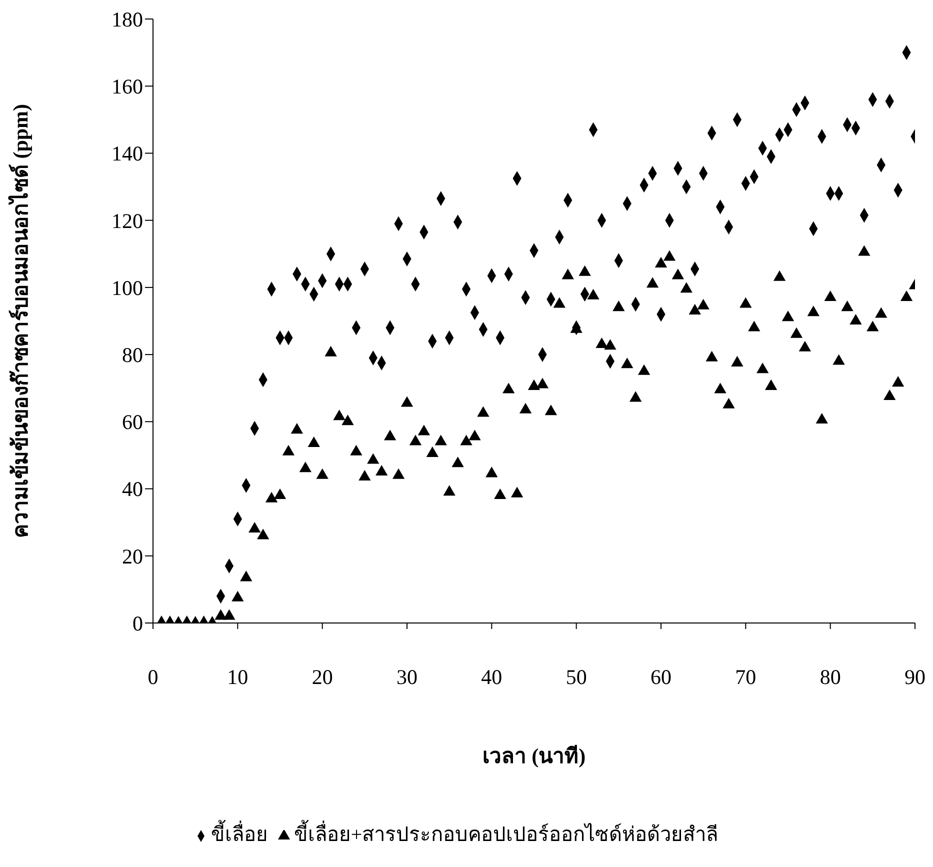  I want to click on x-tick-label: 20, so click(322, 676).